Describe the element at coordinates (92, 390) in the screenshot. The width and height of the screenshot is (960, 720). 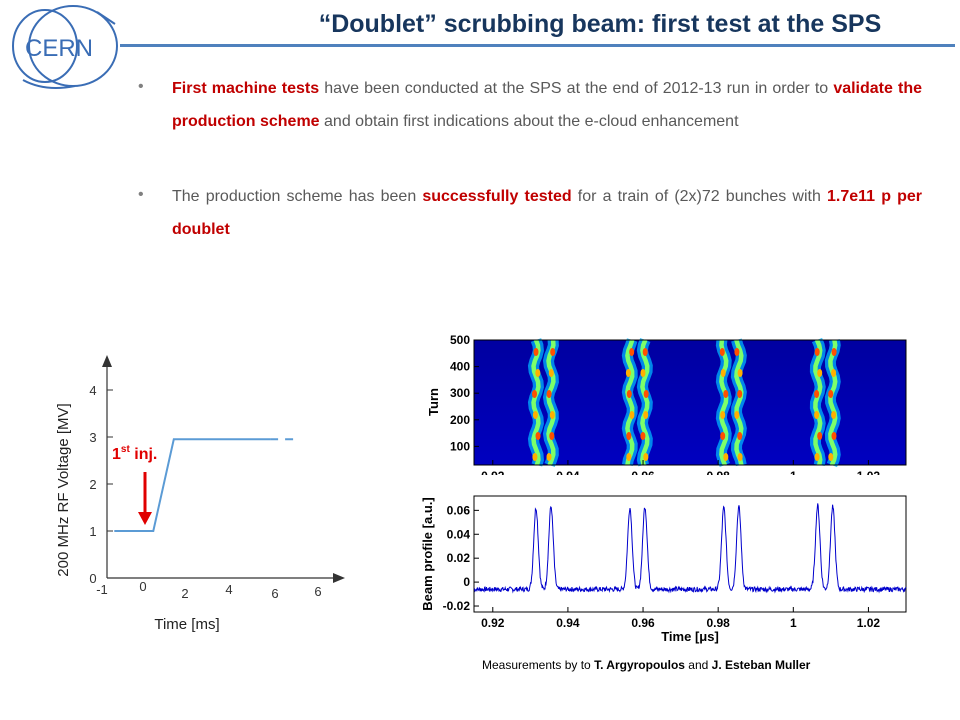
I see `rf-y-tick-label: 4` at that location.